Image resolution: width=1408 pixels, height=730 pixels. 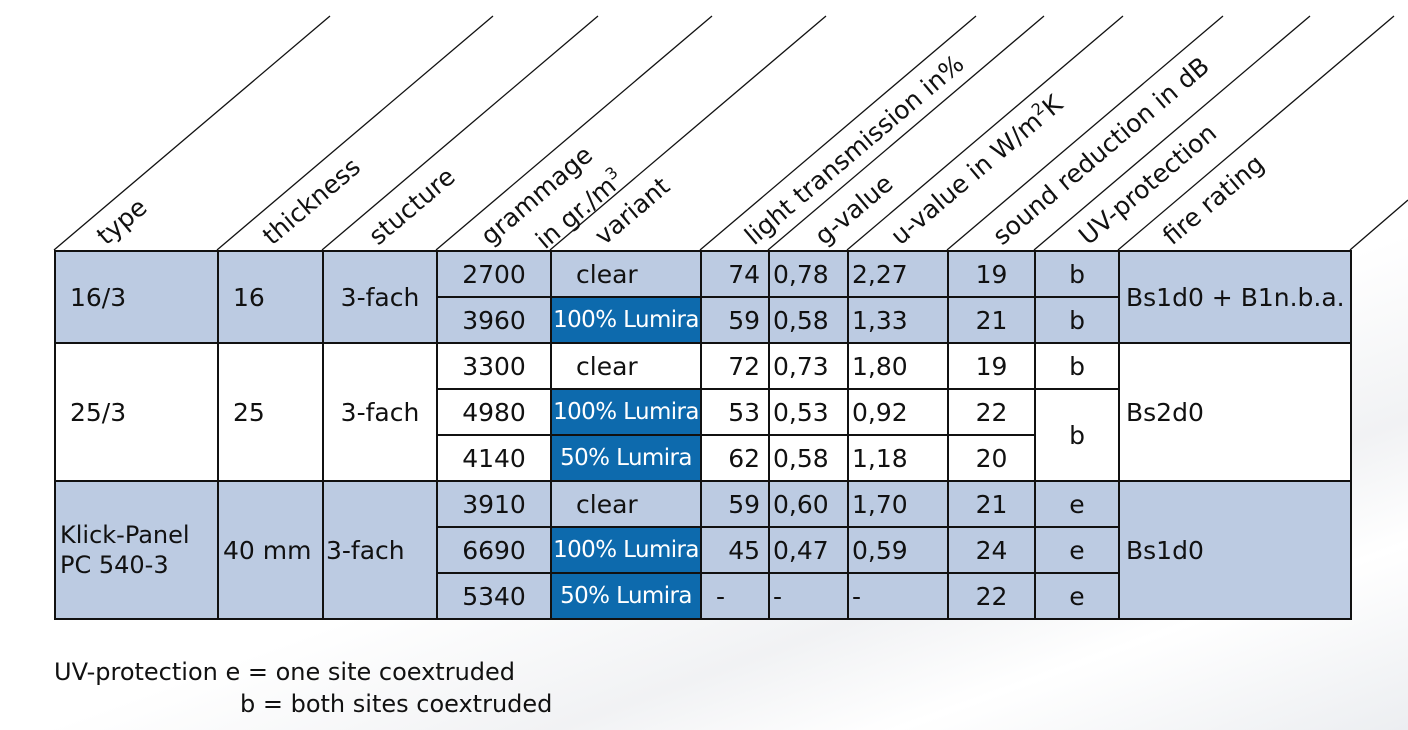 What do you see at coordinates (898, 366) in the screenshot?
I see `u-value-cell: 1,80` at bounding box center [898, 366].